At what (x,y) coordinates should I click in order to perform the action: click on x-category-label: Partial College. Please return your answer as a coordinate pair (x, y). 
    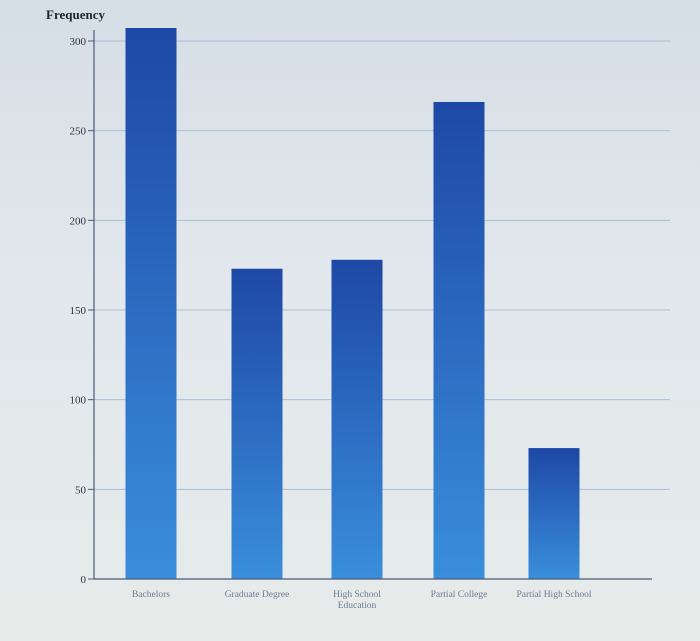
    Looking at the image, I should click on (459, 595).